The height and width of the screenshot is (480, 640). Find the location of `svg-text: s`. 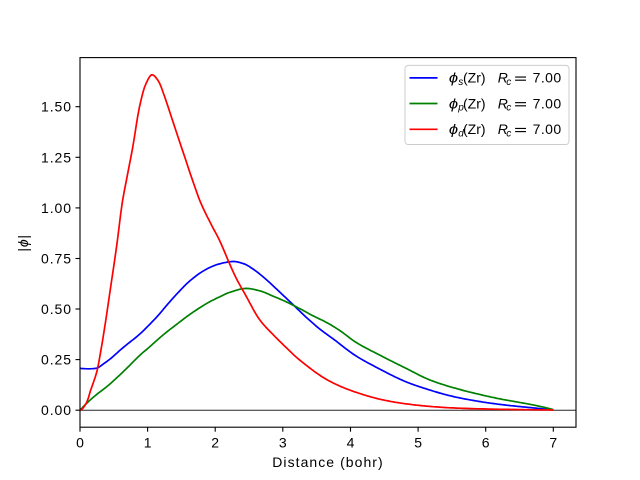

svg-text: s is located at coordinates (460, 82).